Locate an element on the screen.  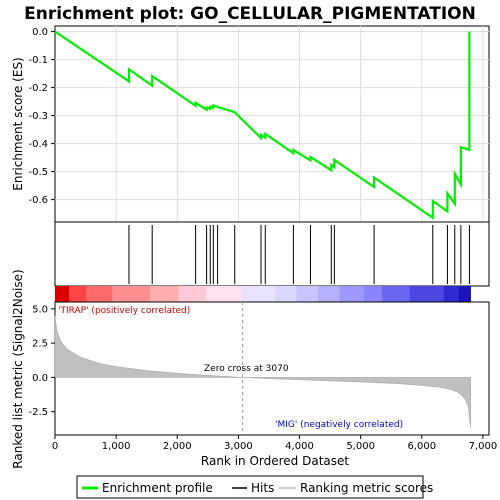
x-tick-label: 6,000 is located at coordinates (421, 446).